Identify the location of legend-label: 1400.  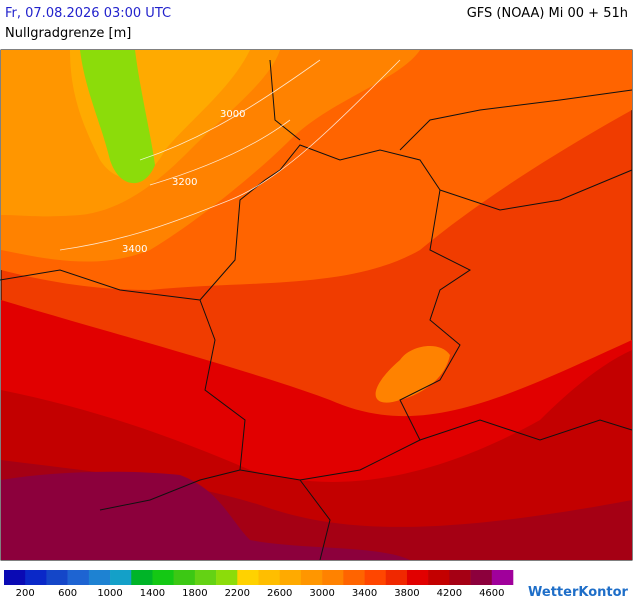
(152, 593).